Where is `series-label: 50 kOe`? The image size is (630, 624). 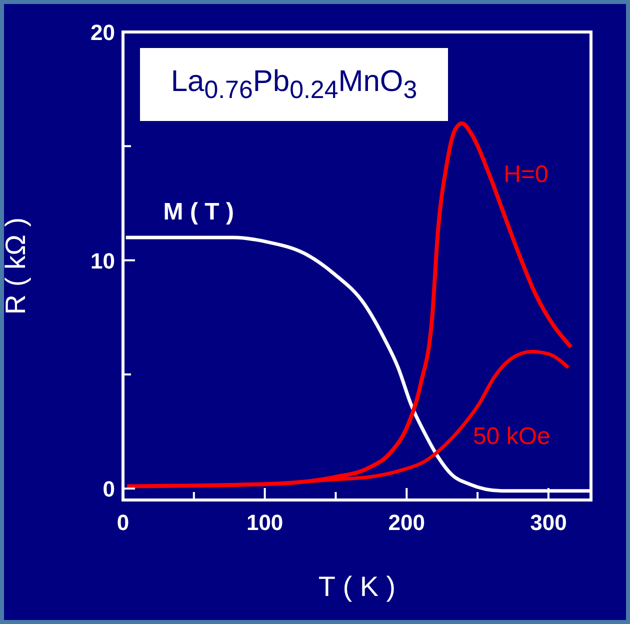 series-label: 50 kOe is located at coordinates (511, 436).